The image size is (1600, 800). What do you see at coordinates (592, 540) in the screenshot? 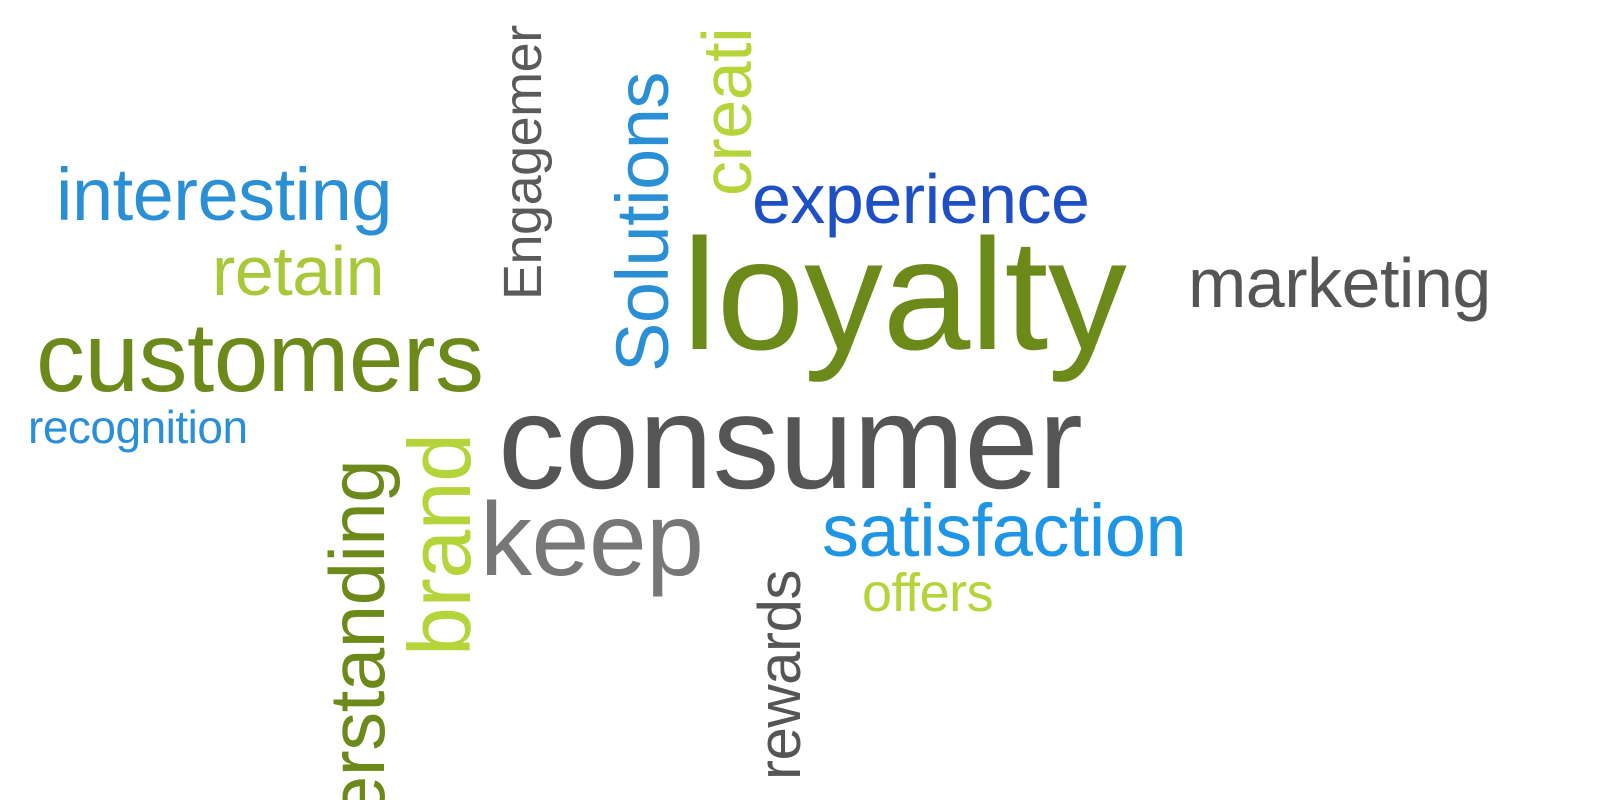
I see `word-keep: keep` at bounding box center [592, 540].